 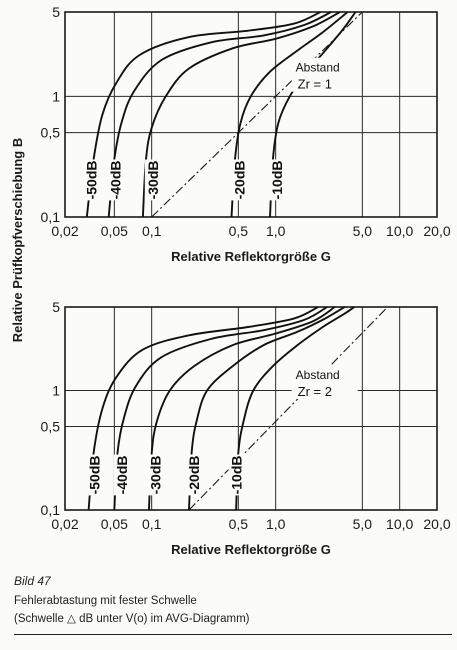 I want to click on figure-number: Bild 47, so click(x=32, y=581).